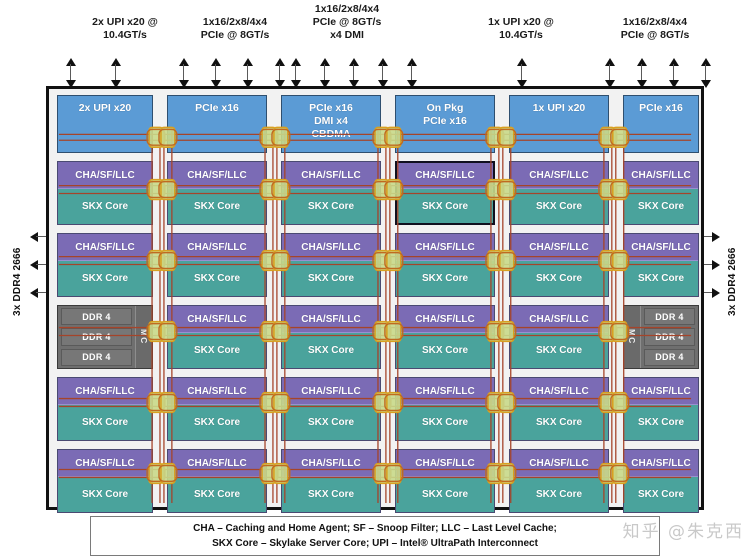 This screenshot has height=560, width=750. I want to click on core-tile-r4-c0: CHA/SF/LLC SKX Core, so click(105, 481).